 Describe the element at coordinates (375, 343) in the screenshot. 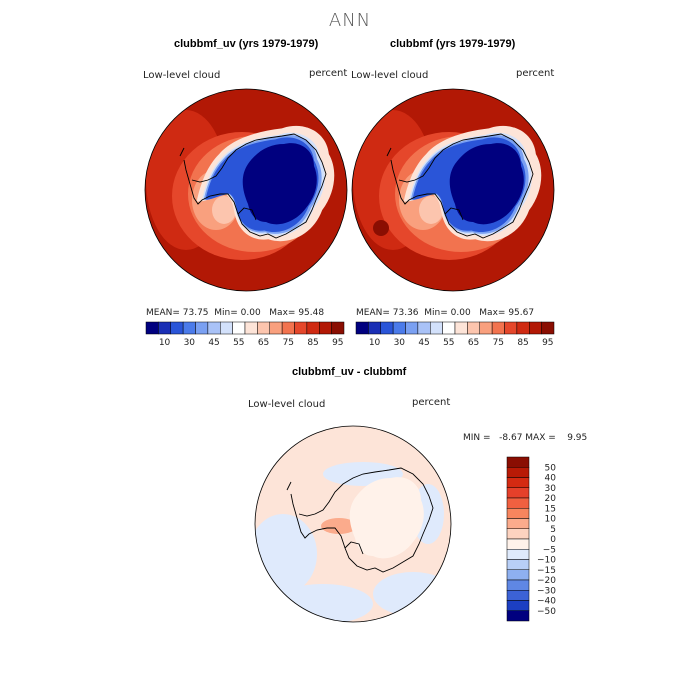

I see `panel-2-colorbar-tick-label: 10` at that location.